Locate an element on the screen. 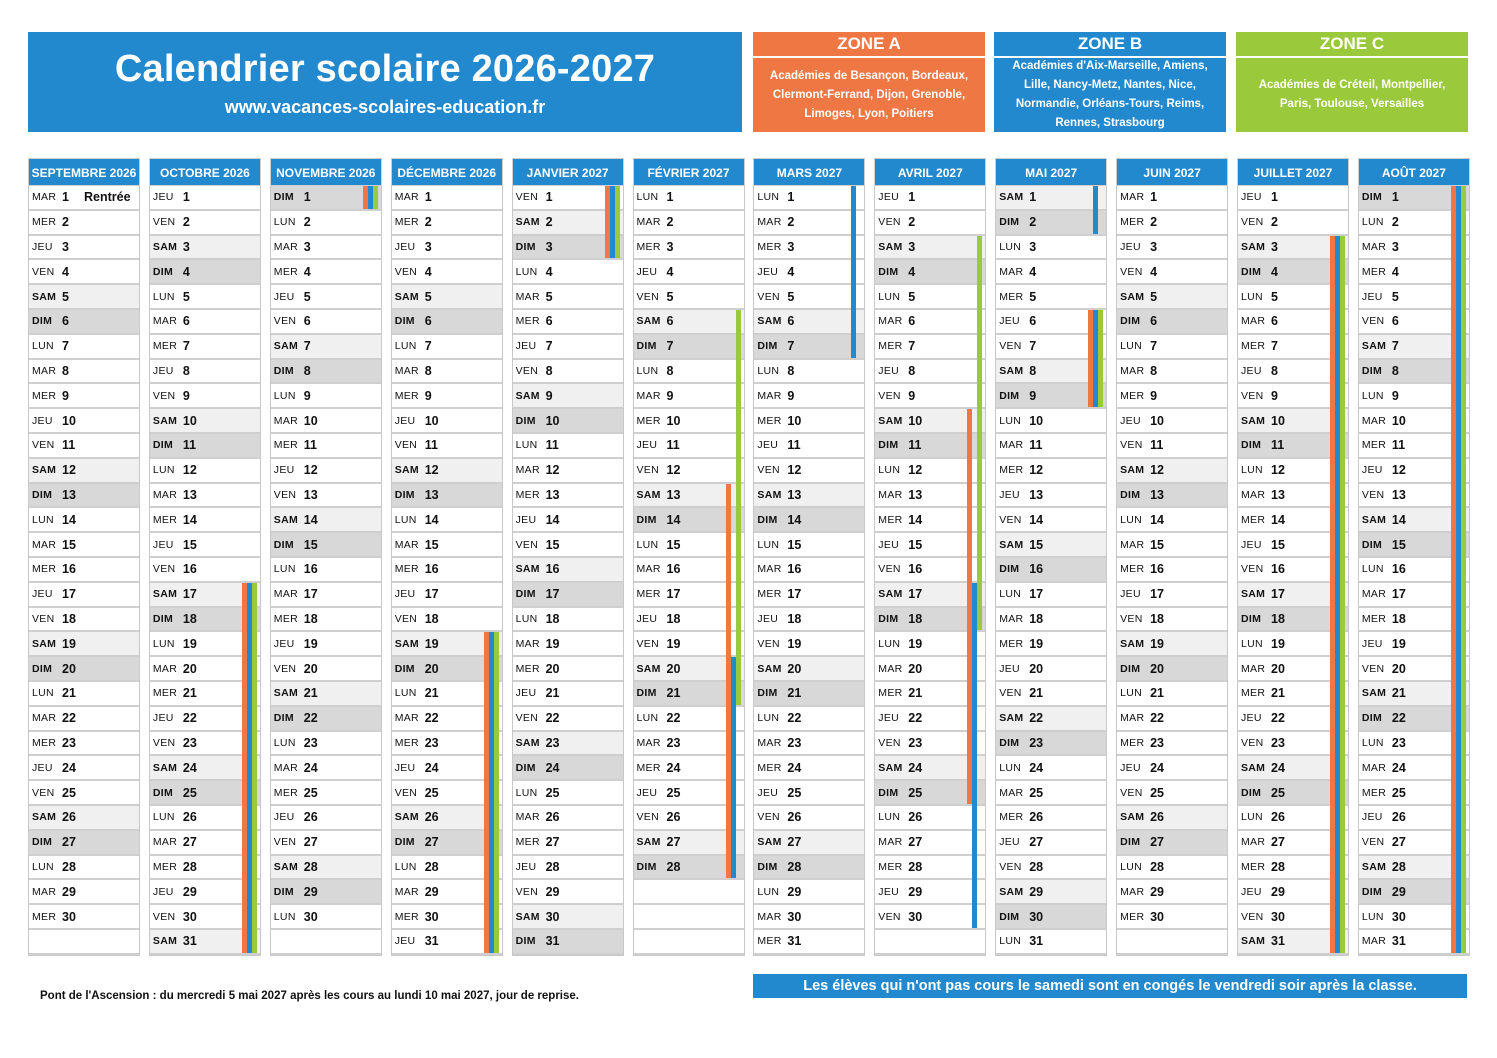 Image resolution: width=1497 pixels, height=1058 pixels. weekday-label: MER is located at coordinates (165, 346).